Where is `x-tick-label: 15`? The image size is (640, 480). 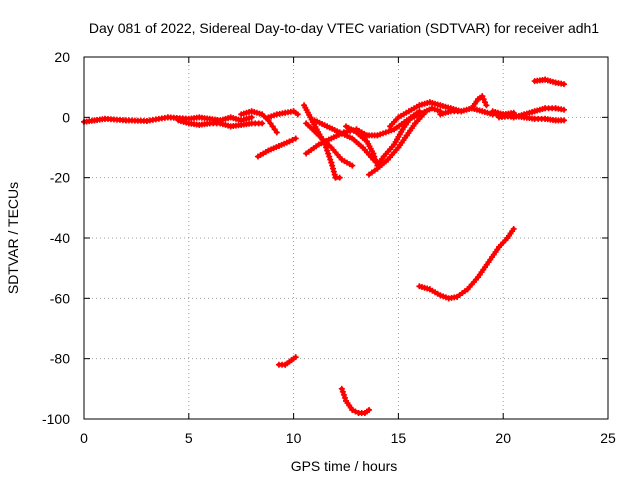
x-tick-label: 15 is located at coordinates (399, 438).